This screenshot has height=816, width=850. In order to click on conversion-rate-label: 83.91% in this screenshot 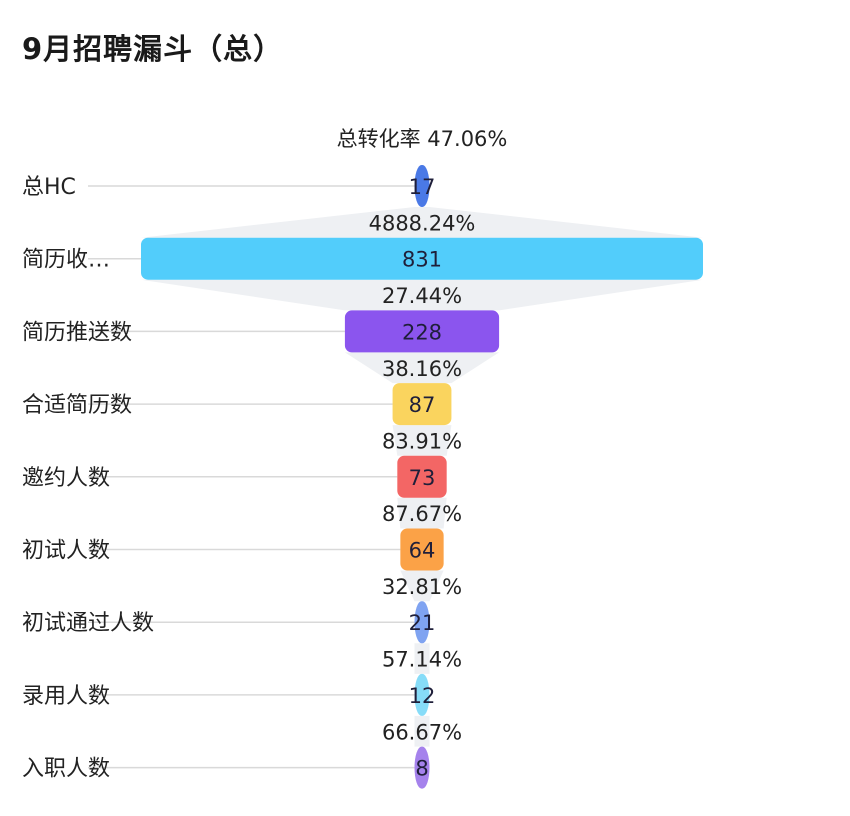, I will do `click(422, 441)`.